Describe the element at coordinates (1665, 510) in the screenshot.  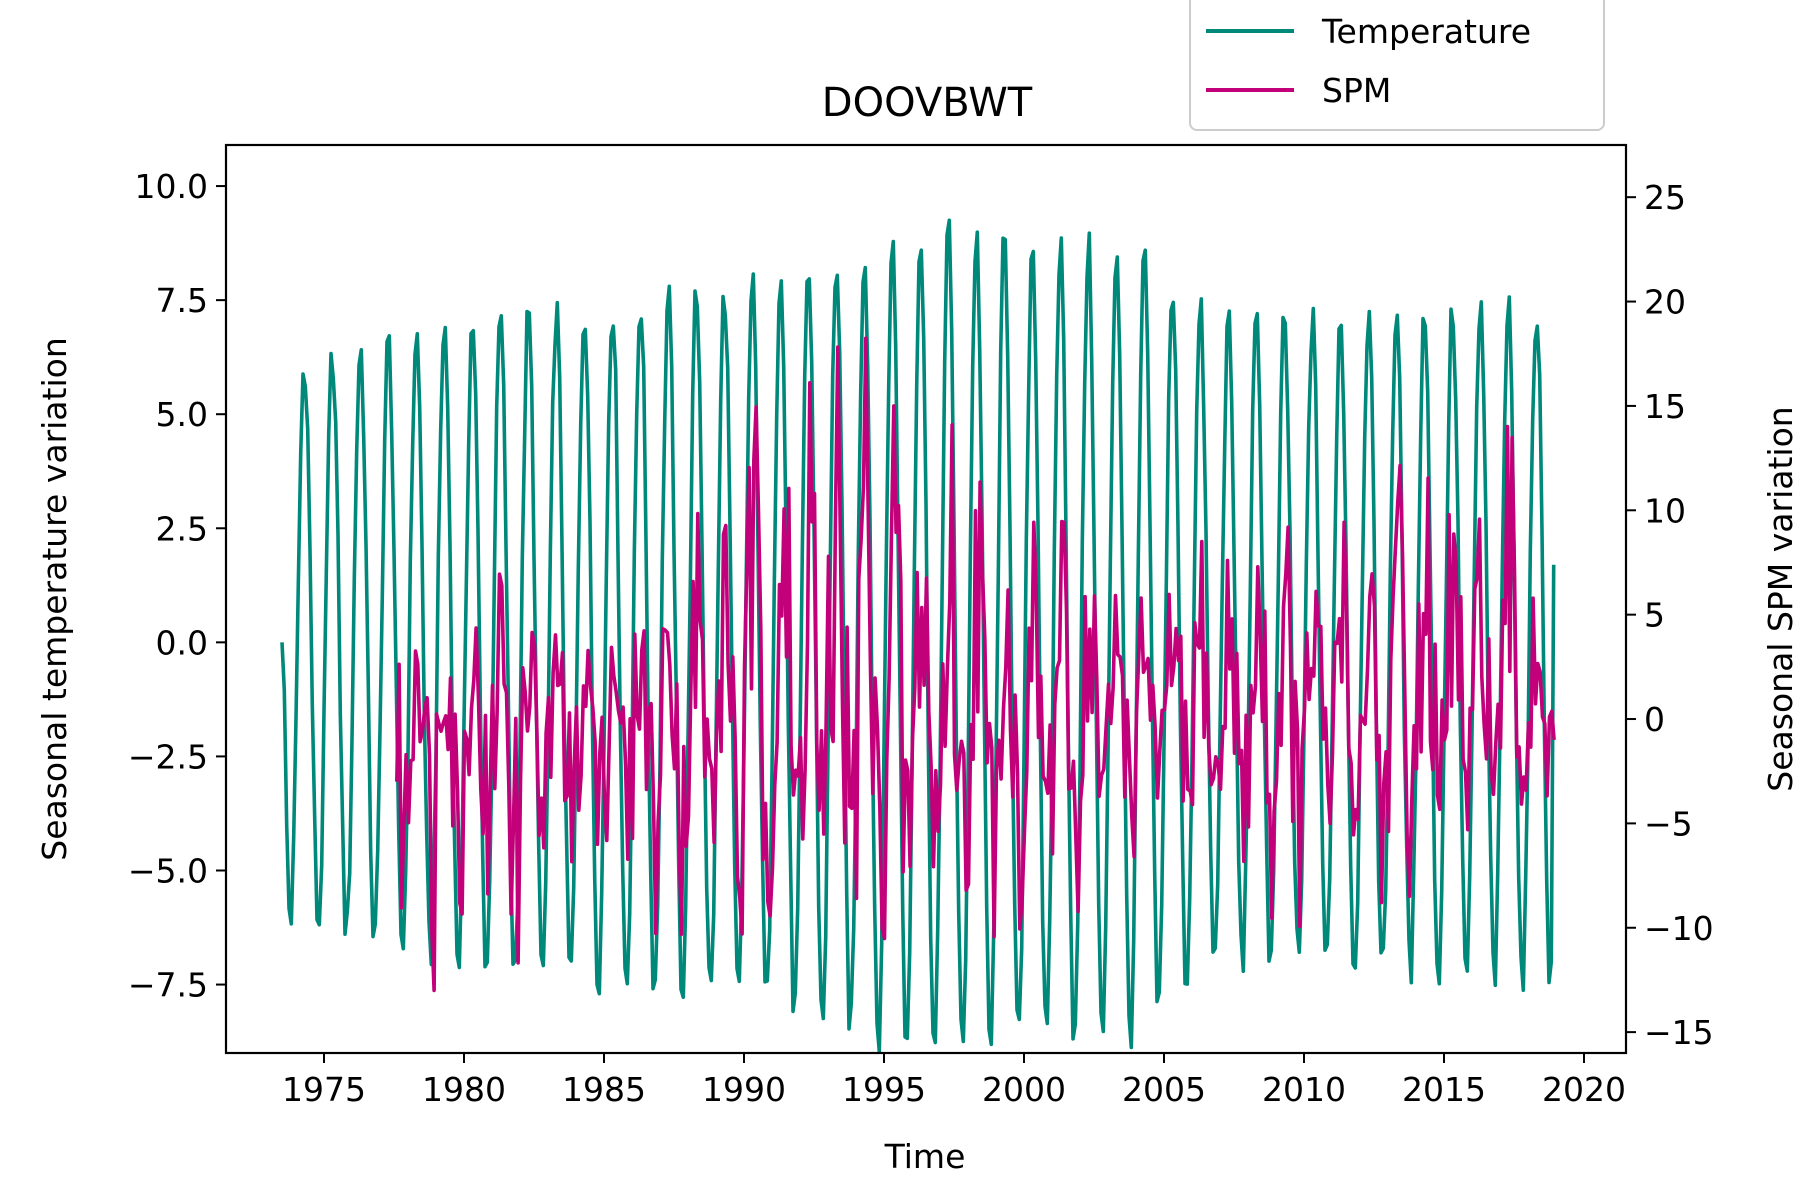
I see `y-right-tick-label: 10` at that location.